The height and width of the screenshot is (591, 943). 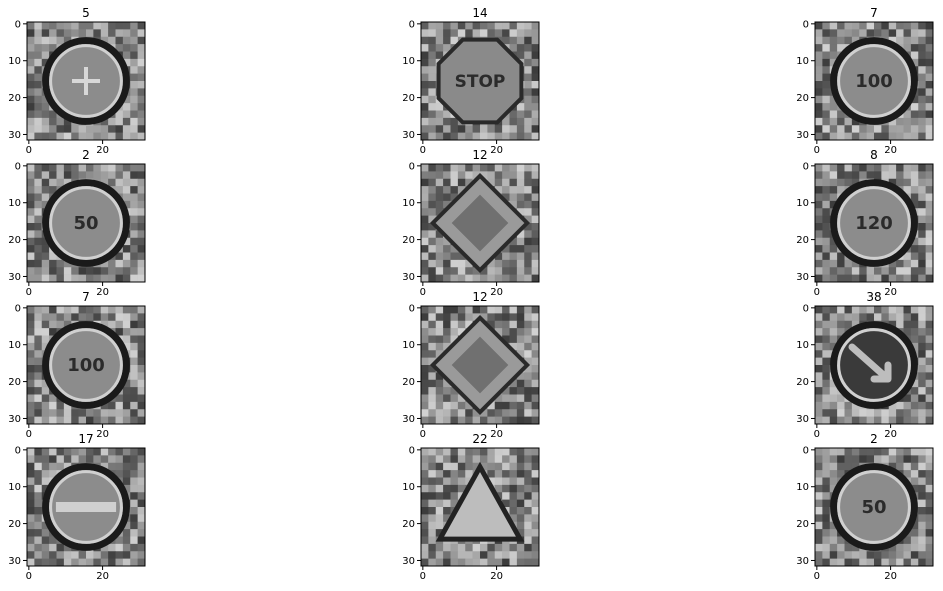 What do you see at coordinates (873, 297) in the screenshot?
I see `subplot-title: 38` at bounding box center [873, 297].